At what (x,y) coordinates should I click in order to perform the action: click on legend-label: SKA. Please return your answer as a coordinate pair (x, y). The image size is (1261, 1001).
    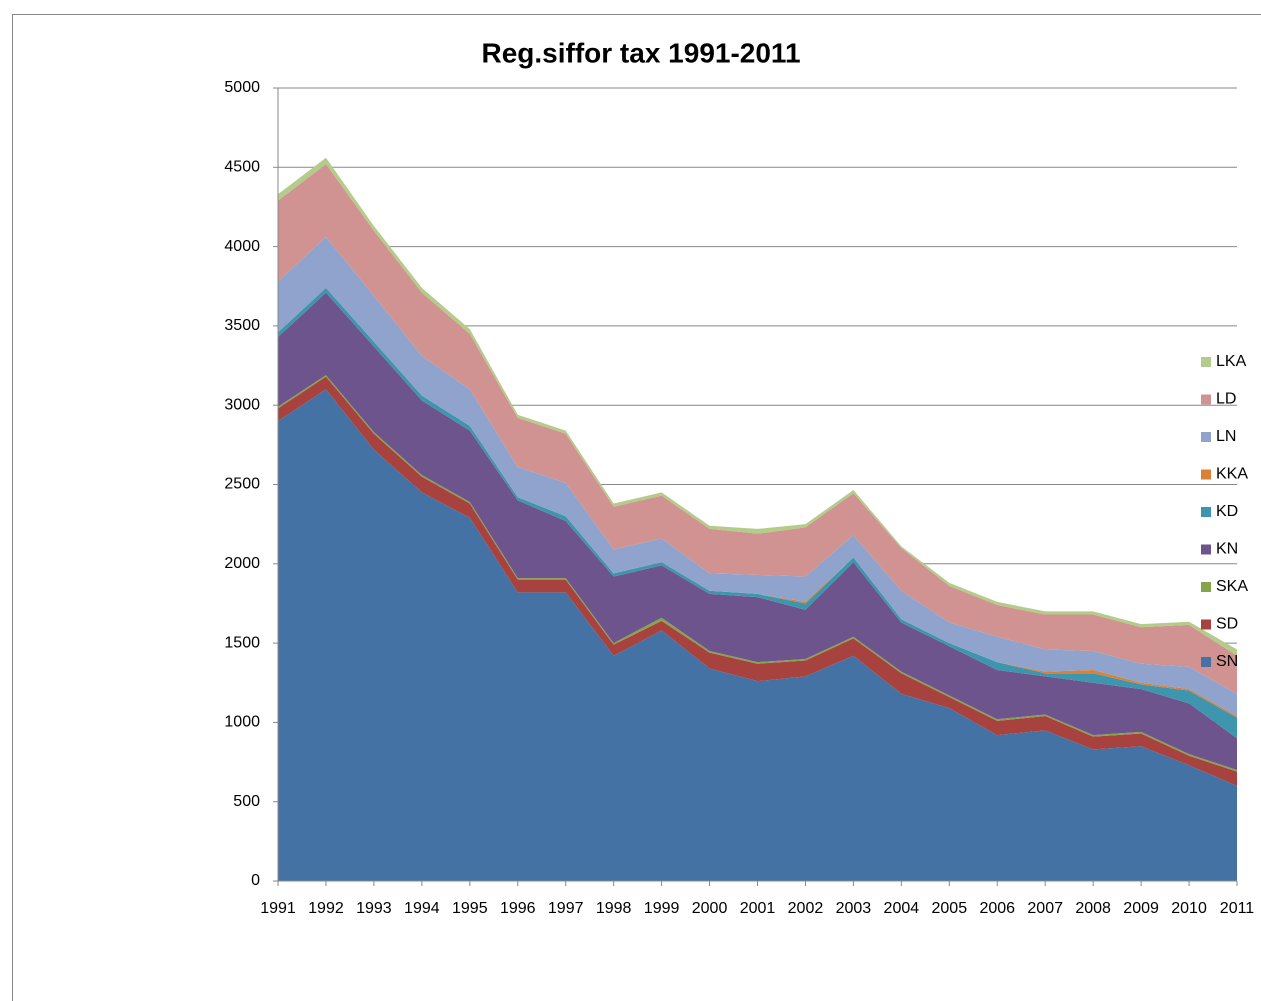
    Looking at the image, I should click on (1232, 586).